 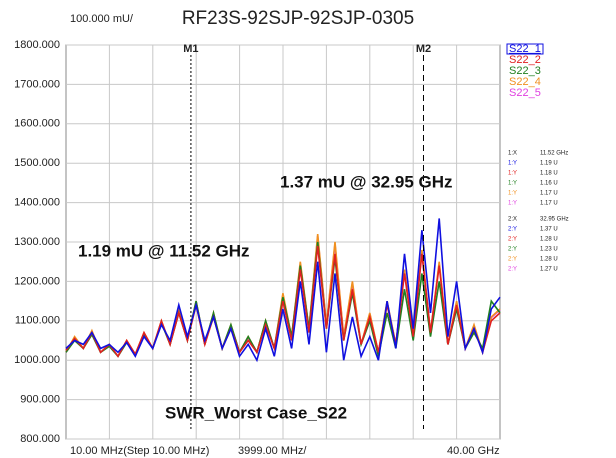 What do you see at coordinates (298, 18) in the screenshot?
I see `chart-title: RF23S-92SJP-92SJP-0305` at bounding box center [298, 18].